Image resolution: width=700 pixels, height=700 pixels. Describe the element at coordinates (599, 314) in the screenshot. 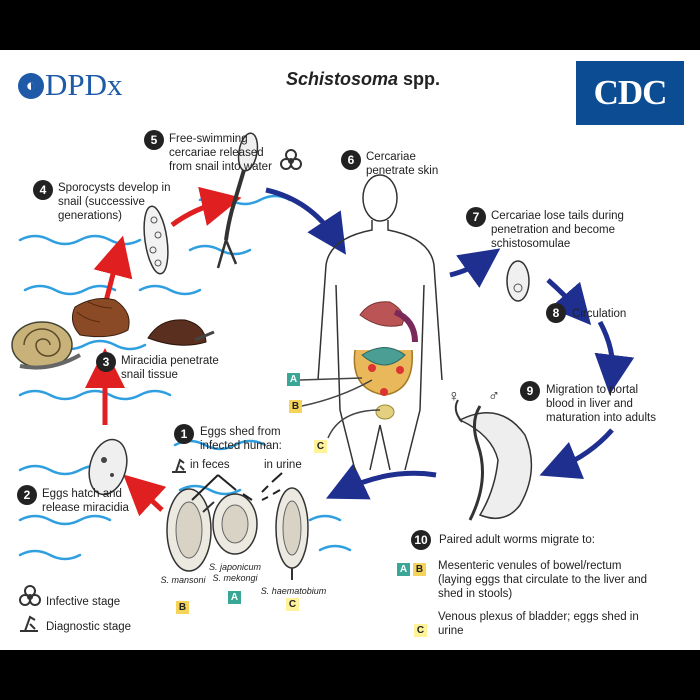

I see `step-8-text: Circulation` at that location.